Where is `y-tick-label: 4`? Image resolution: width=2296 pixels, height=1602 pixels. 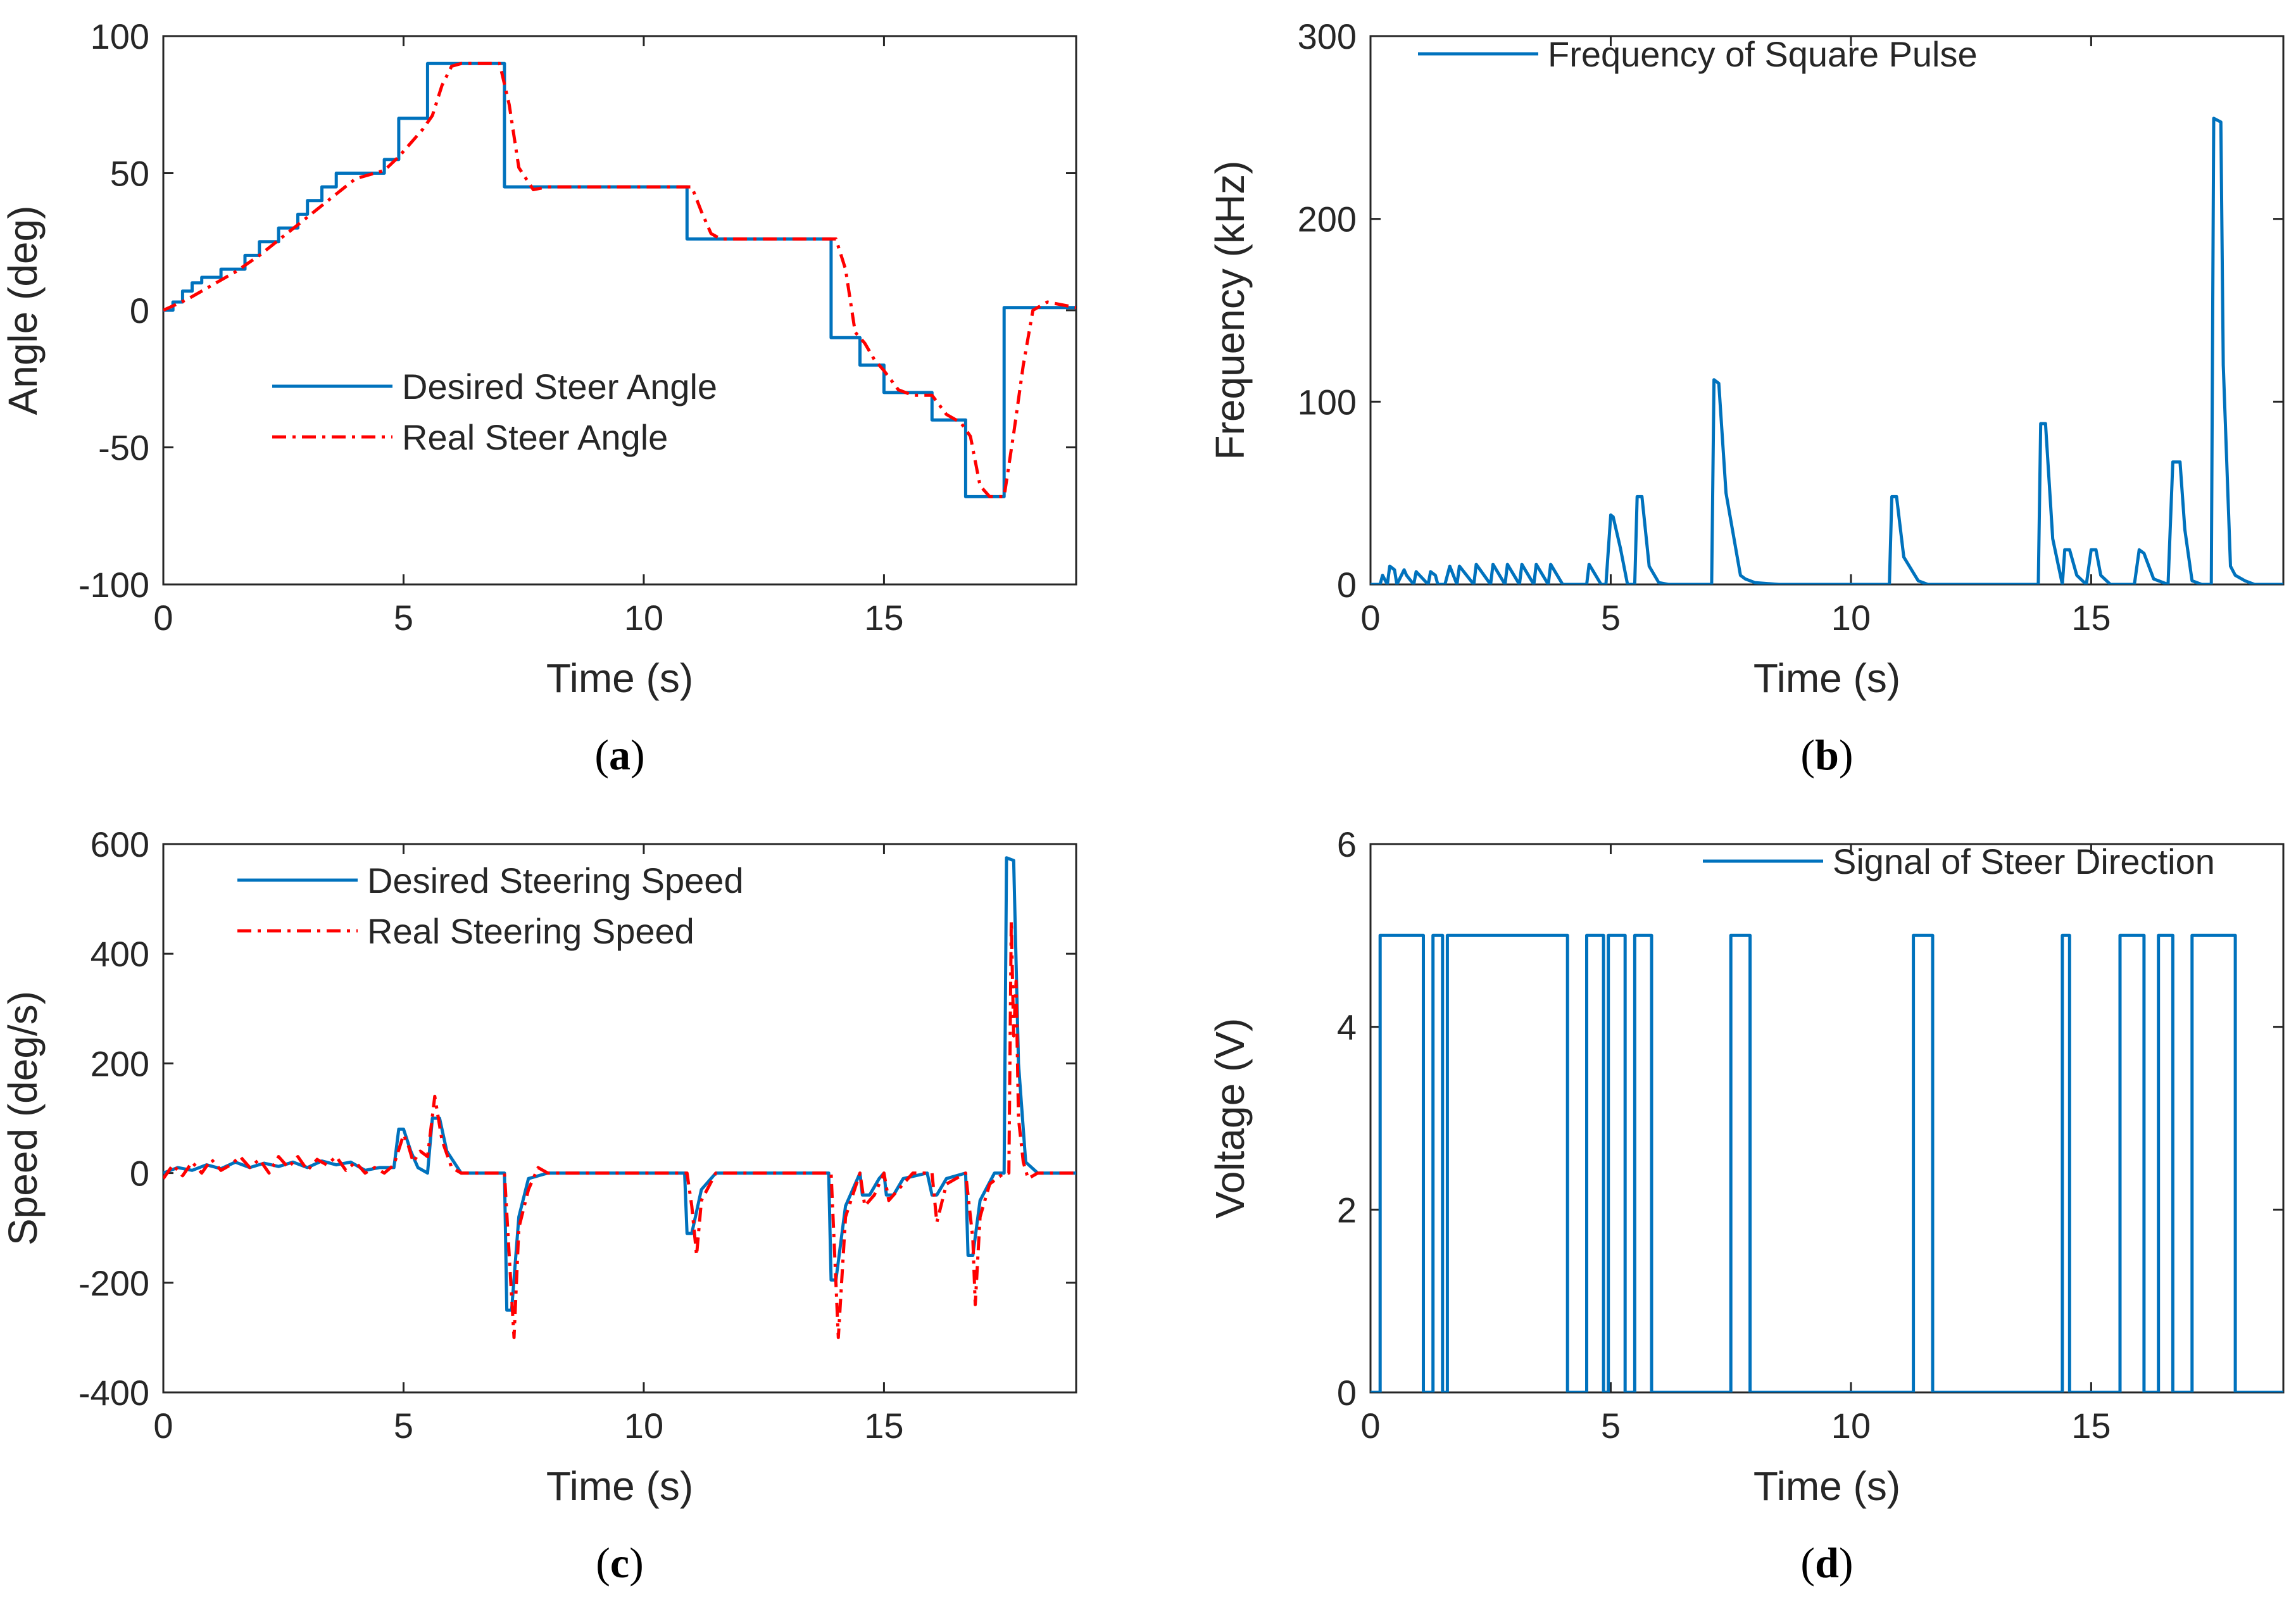 y-tick-label: 4 is located at coordinates (1347, 1027).